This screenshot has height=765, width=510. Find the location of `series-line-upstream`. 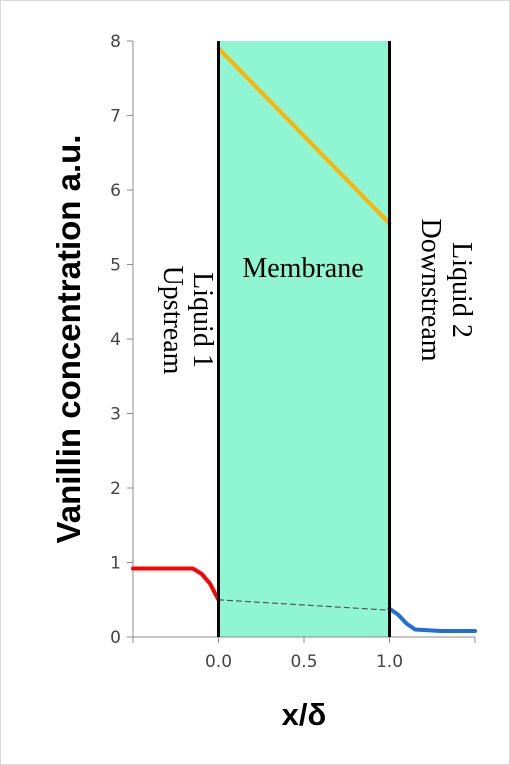

series-line-upstream is located at coordinates (176, 584).